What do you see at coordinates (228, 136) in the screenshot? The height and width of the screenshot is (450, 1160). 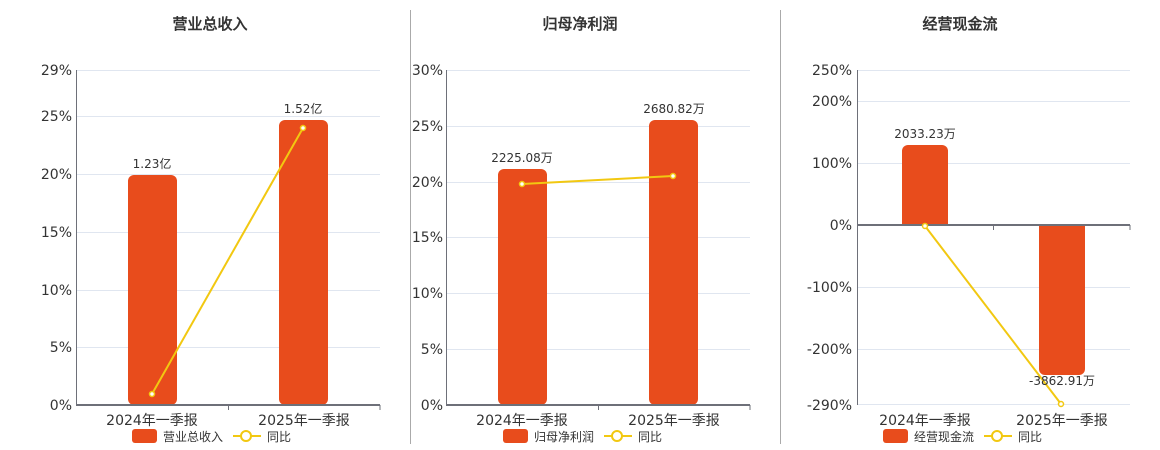 I see `bar-labels: 1.23亿 1.52亿` at bounding box center [228, 136].